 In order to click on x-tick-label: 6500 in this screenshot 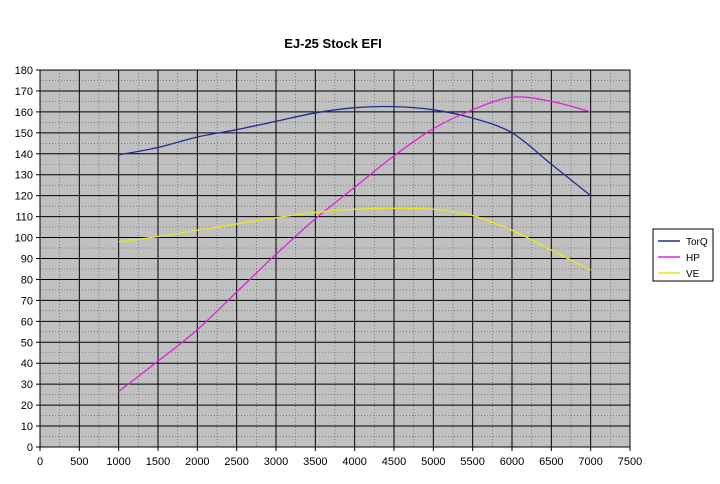, I will do `click(551, 462)`.